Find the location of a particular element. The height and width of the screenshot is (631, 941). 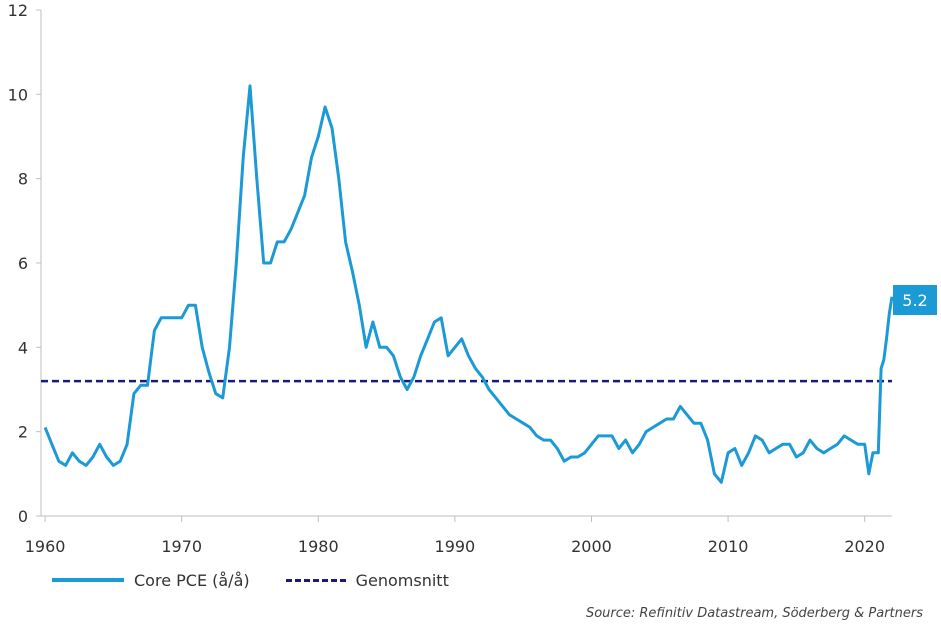

legend-swatch-core-pce is located at coordinates (88, 580).